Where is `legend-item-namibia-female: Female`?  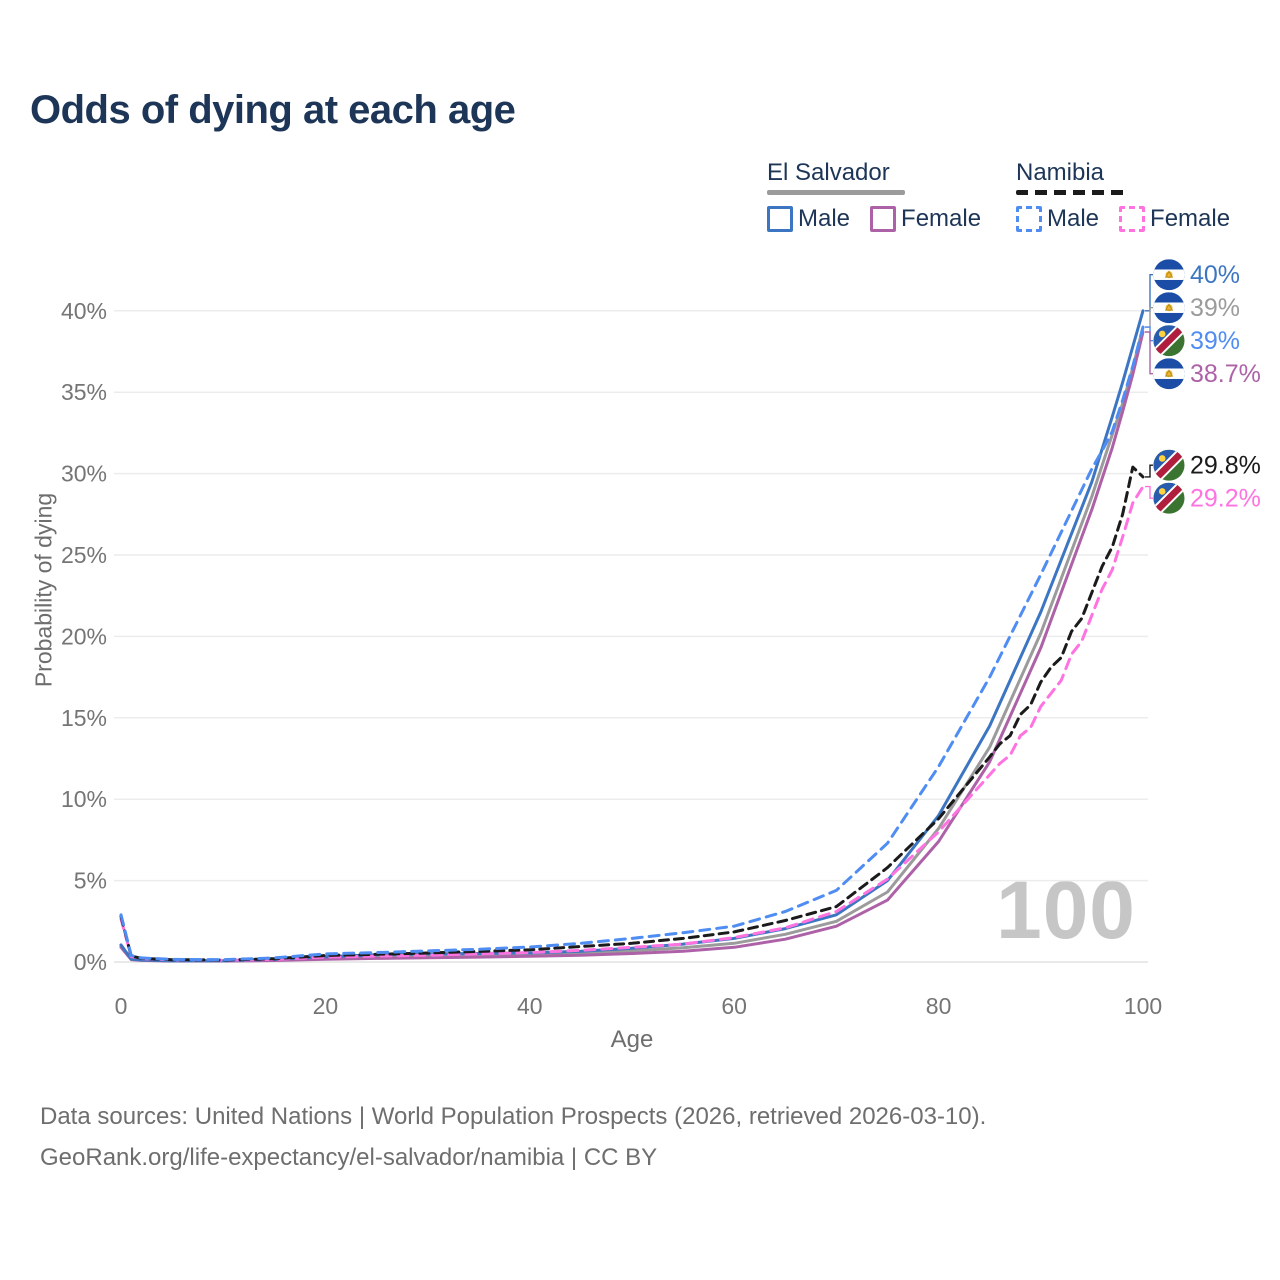 legend-item-namibia-female: Female is located at coordinates (1174, 219).